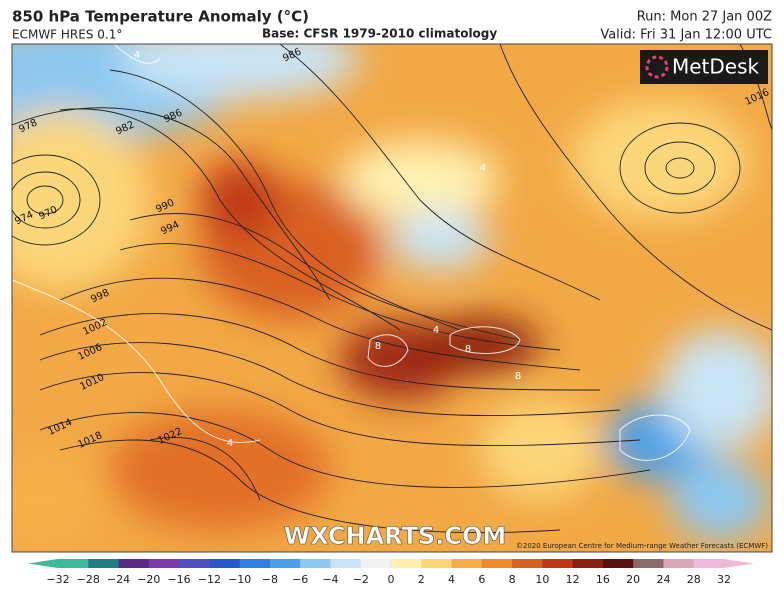  I want to click on logo-text: MetDesk, so click(716, 67).